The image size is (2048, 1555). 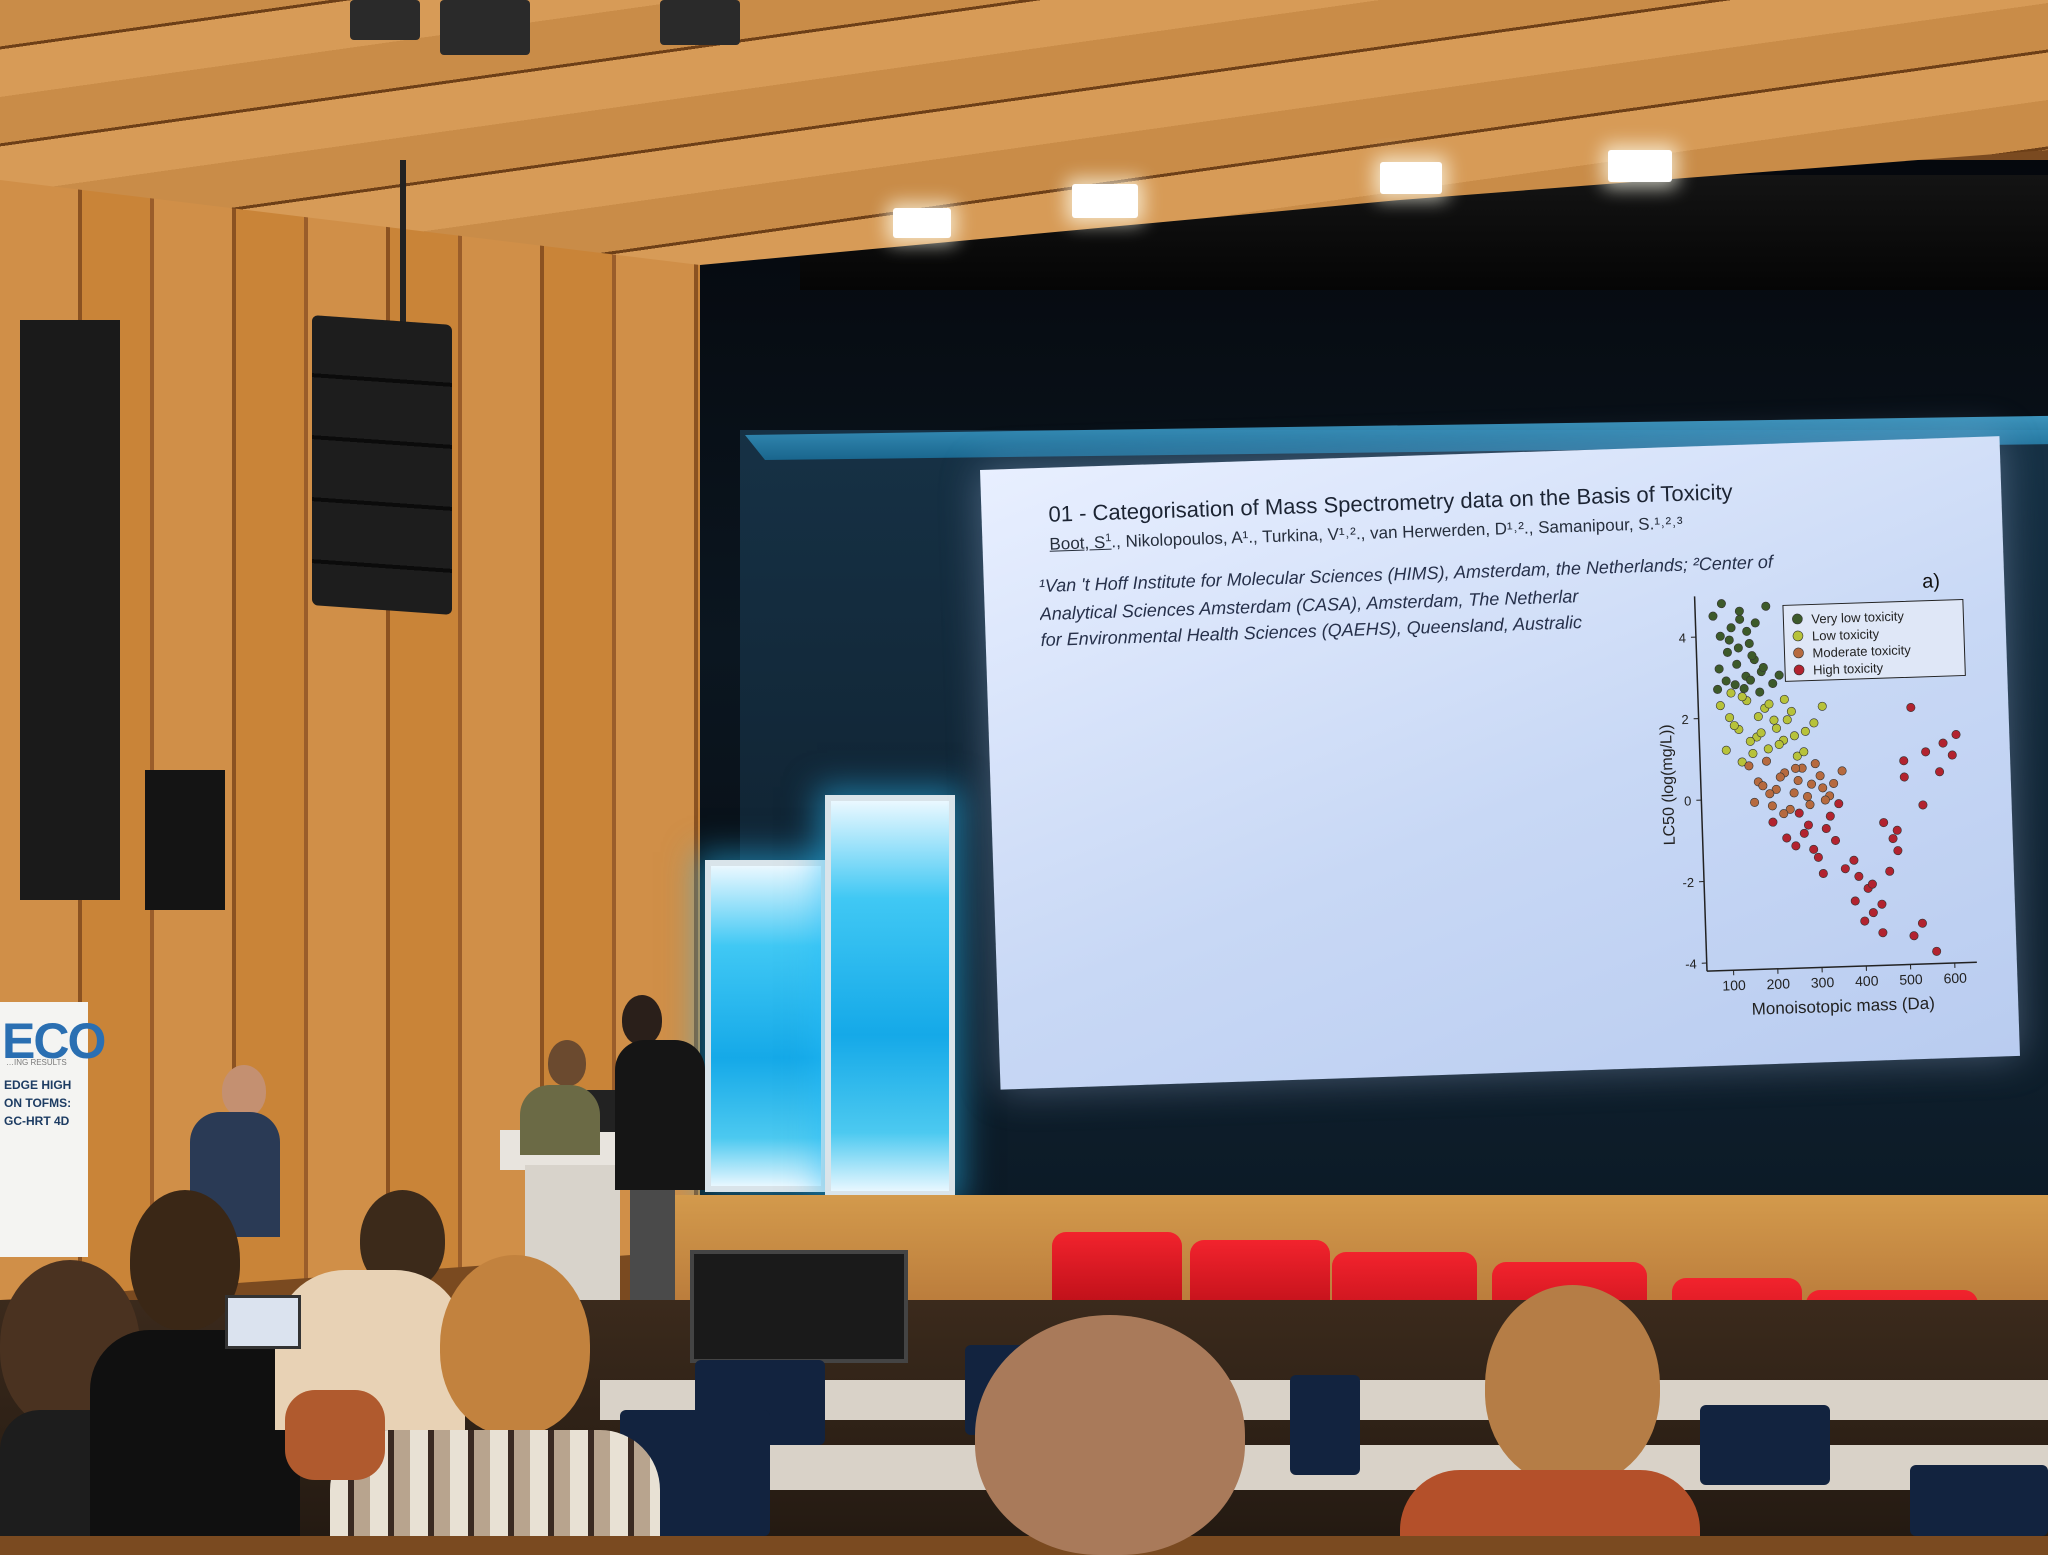 What do you see at coordinates (1846, 634) in the screenshot?
I see `legend-entry: Low toxicity` at bounding box center [1846, 634].